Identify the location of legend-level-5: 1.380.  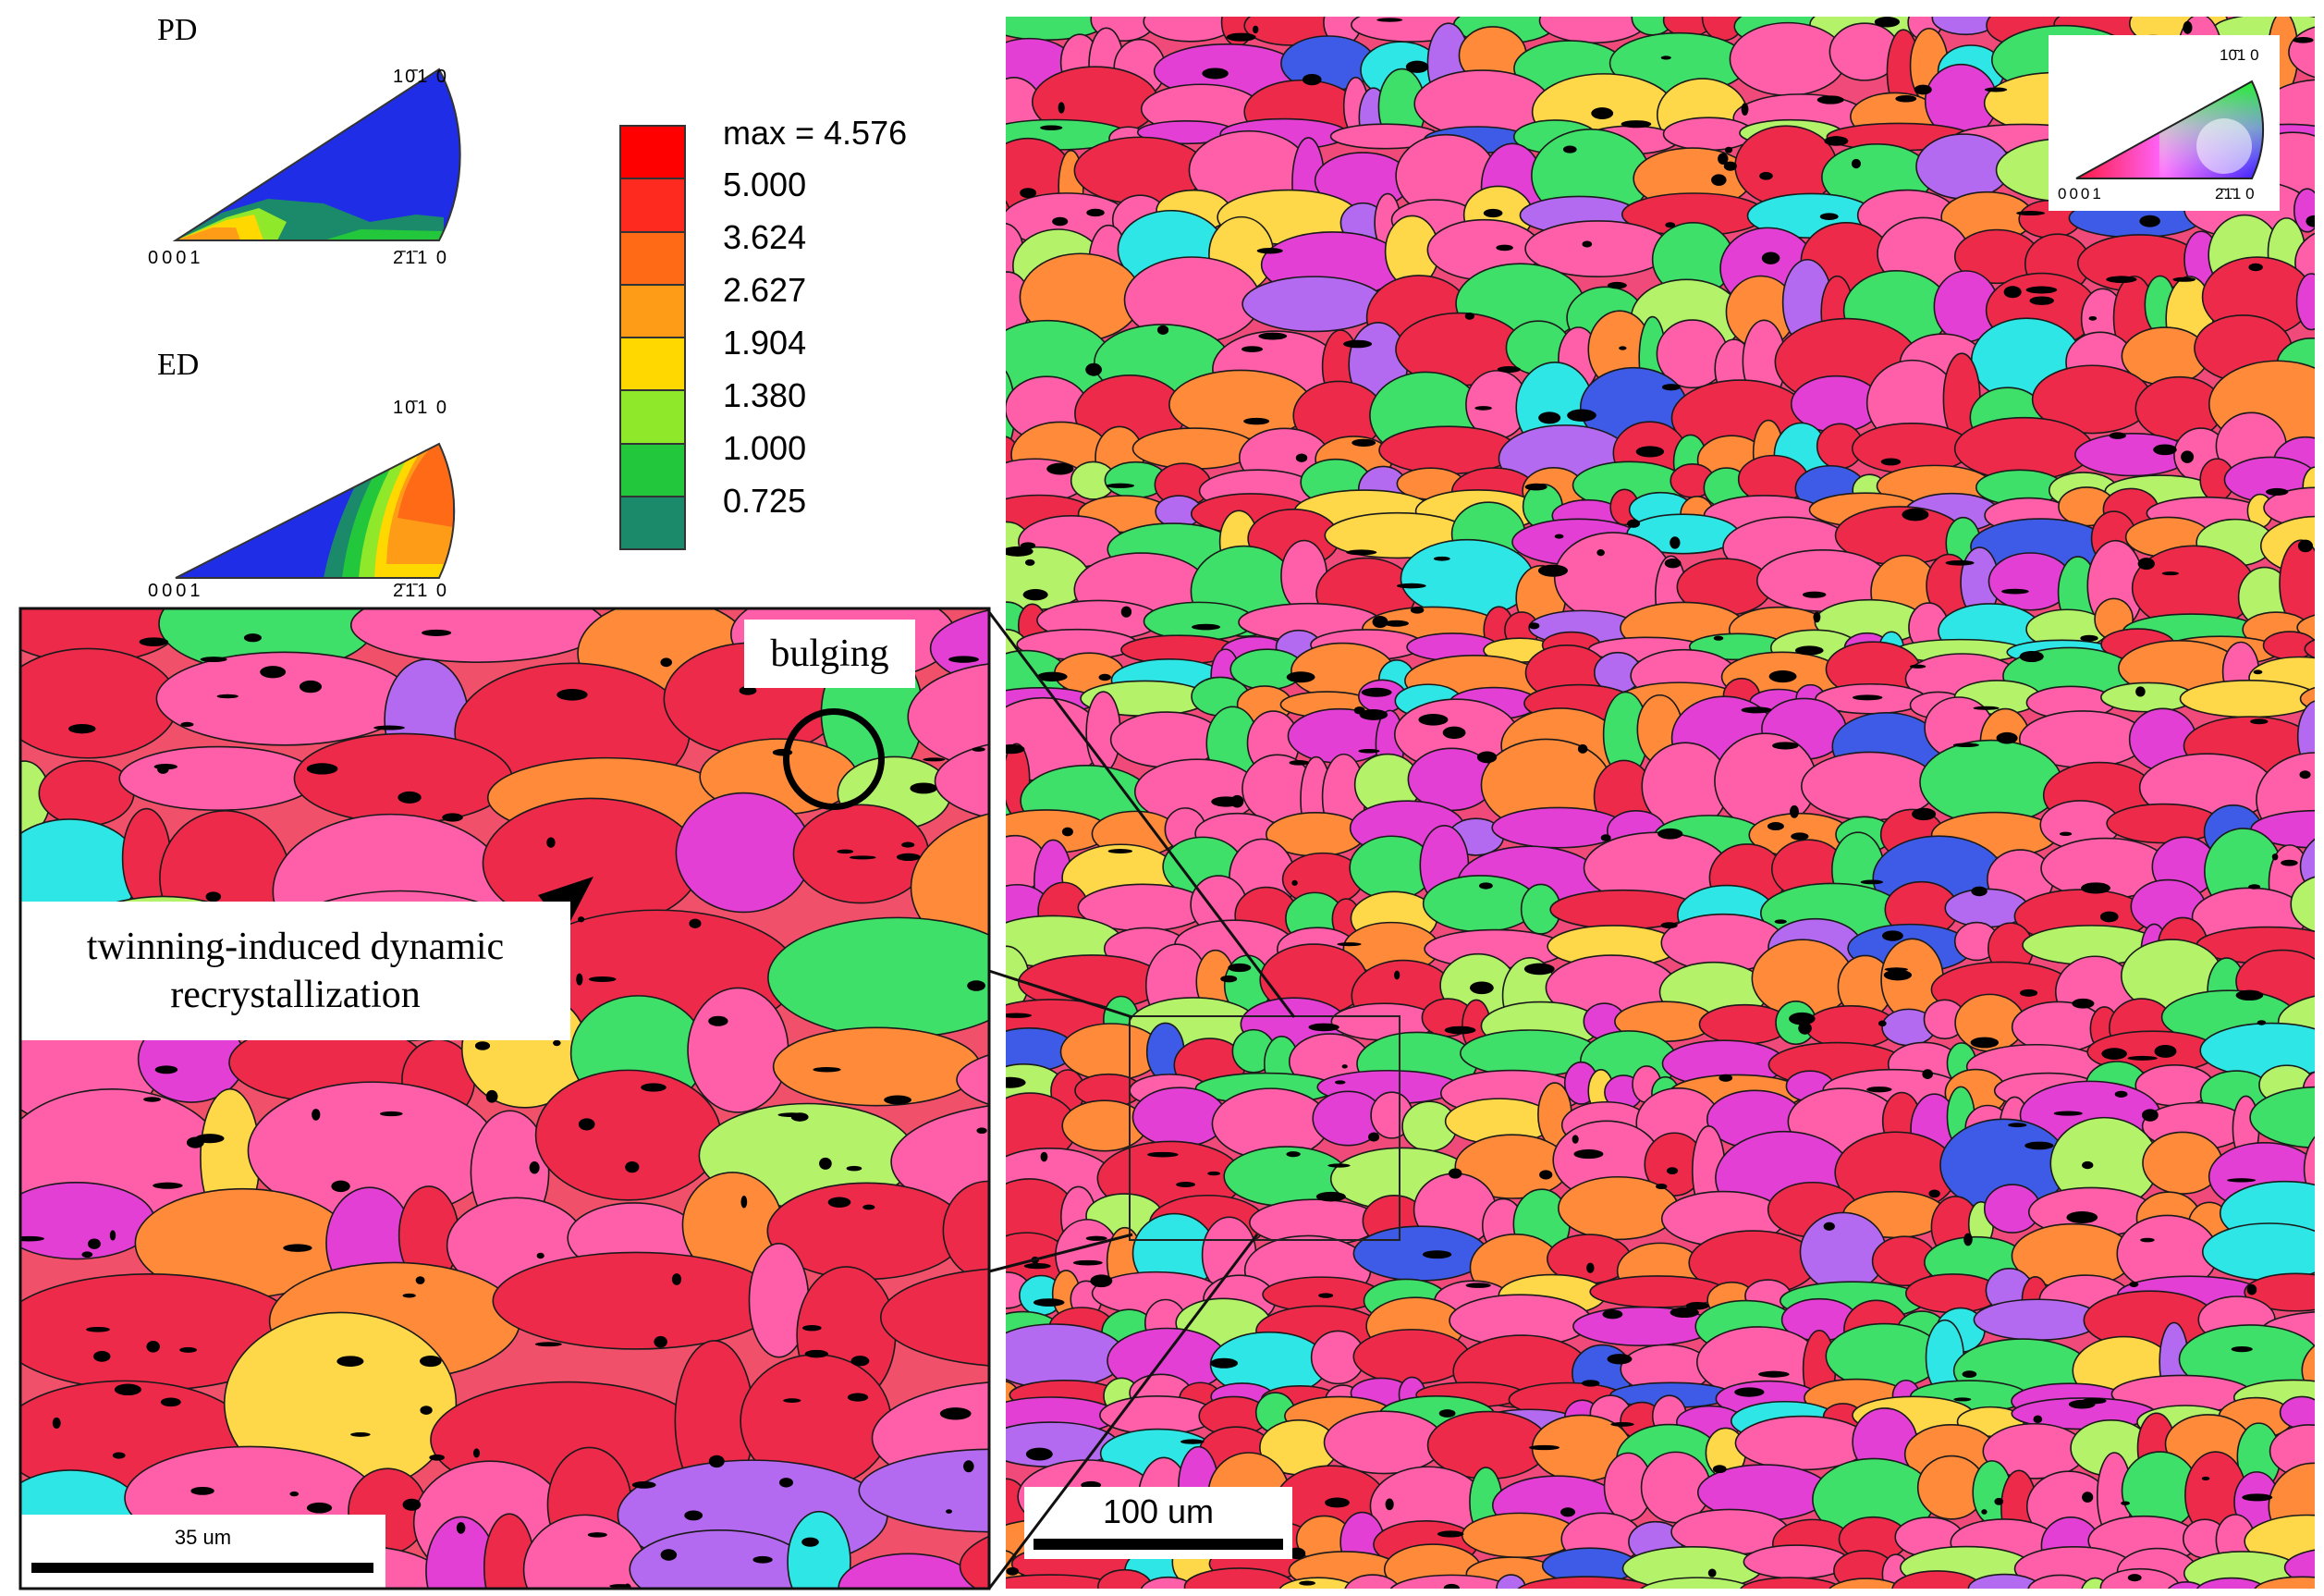
(765, 395).